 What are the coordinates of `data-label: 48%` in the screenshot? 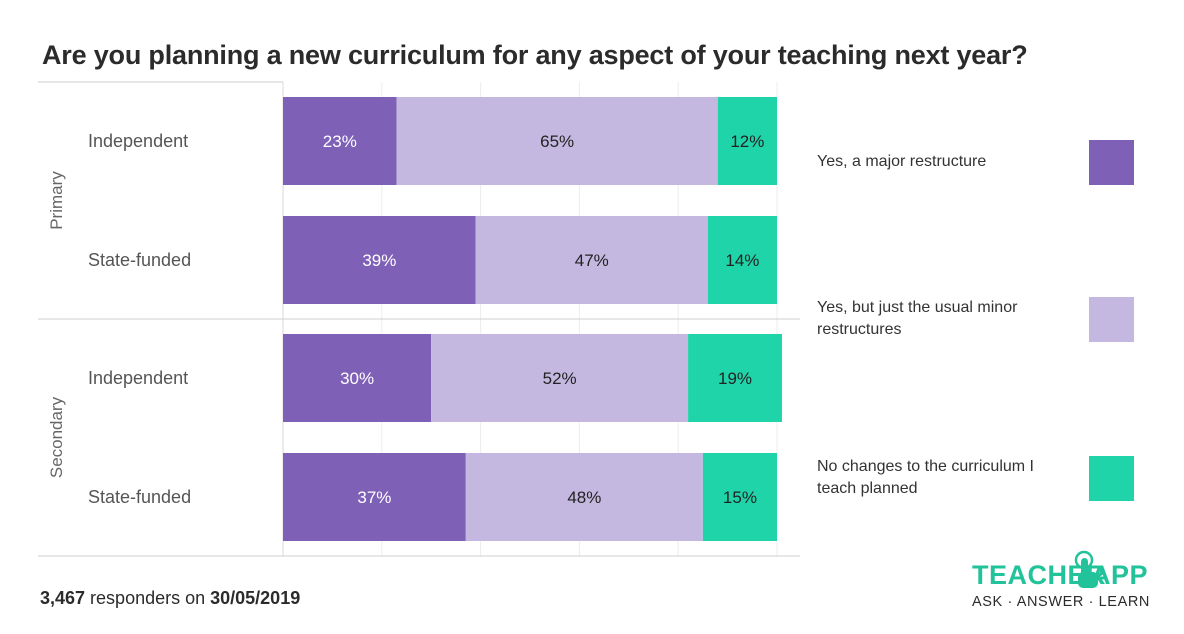 It's located at (584, 497).